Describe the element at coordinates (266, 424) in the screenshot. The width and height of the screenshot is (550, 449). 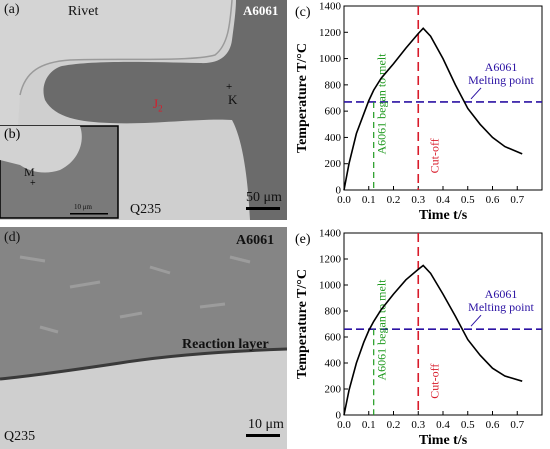
I see `scale-label-d: 10 μm` at that location.